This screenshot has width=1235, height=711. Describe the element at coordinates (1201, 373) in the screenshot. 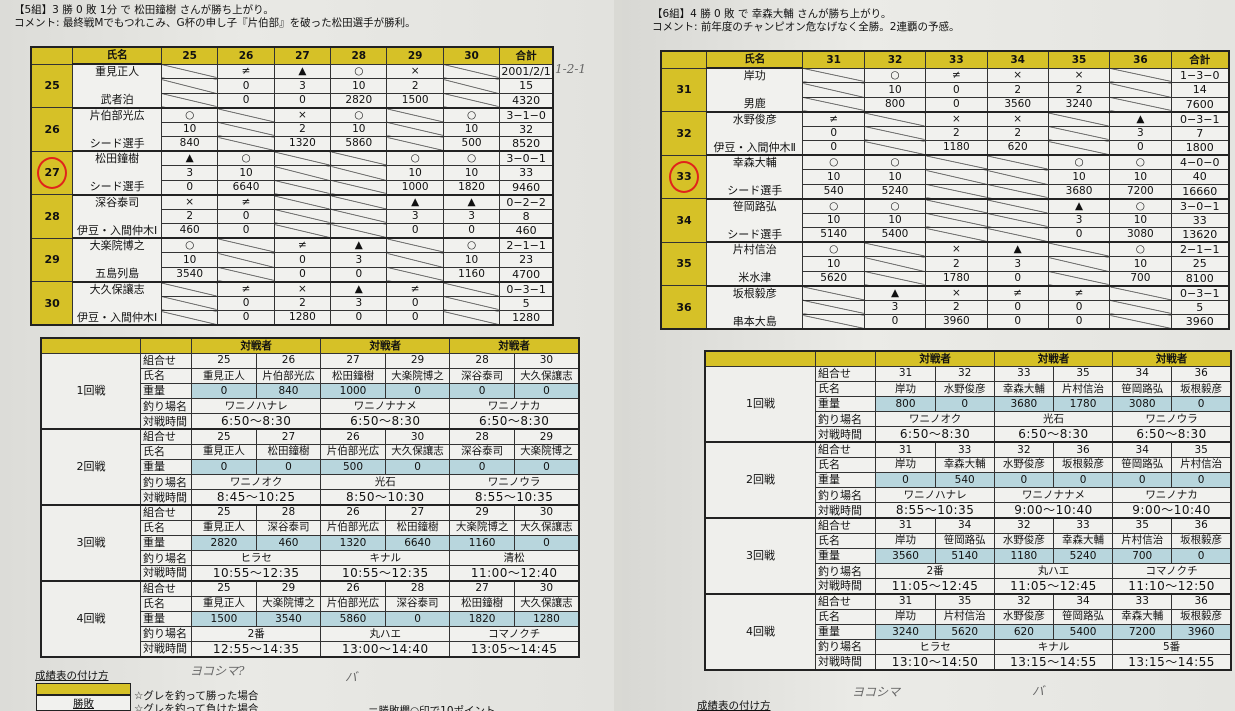

I see `player-id: 36` at that location.